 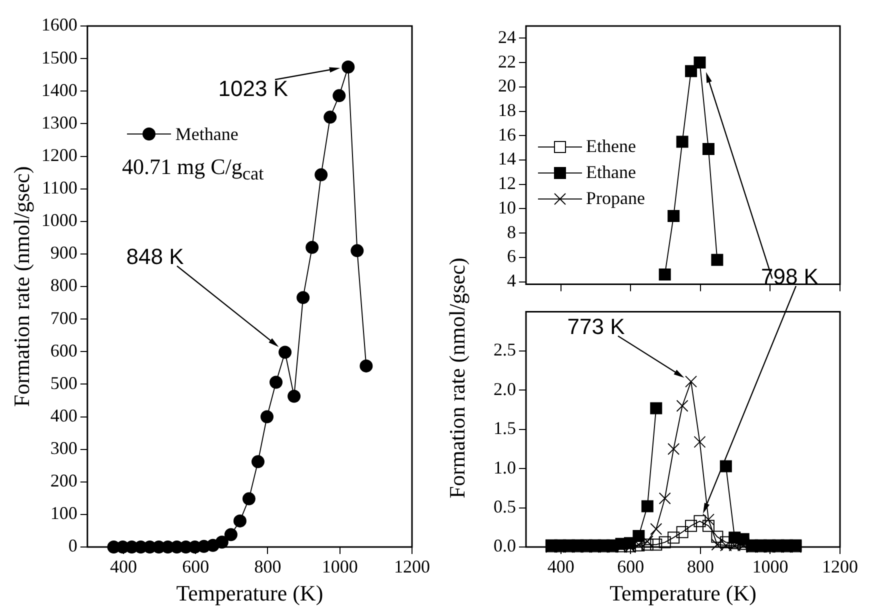 What do you see at coordinates (505, 350) in the screenshot?
I see `y-tick-label: 2.5` at bounding box center [505, 350].